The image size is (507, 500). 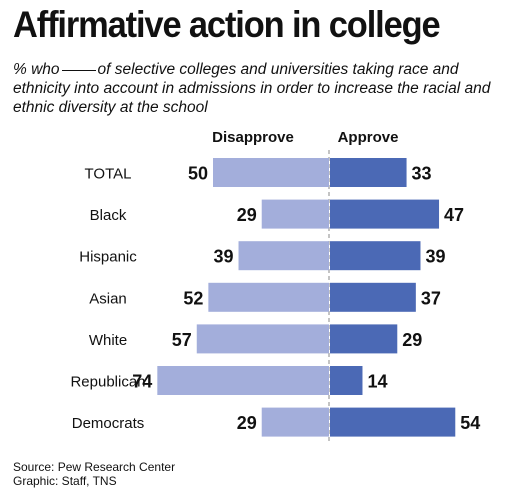 What do you see at coordinates (227, 24) in the screenshot?
I see `chart-title: Affirmative action in college` at bounding box center [227, 24].